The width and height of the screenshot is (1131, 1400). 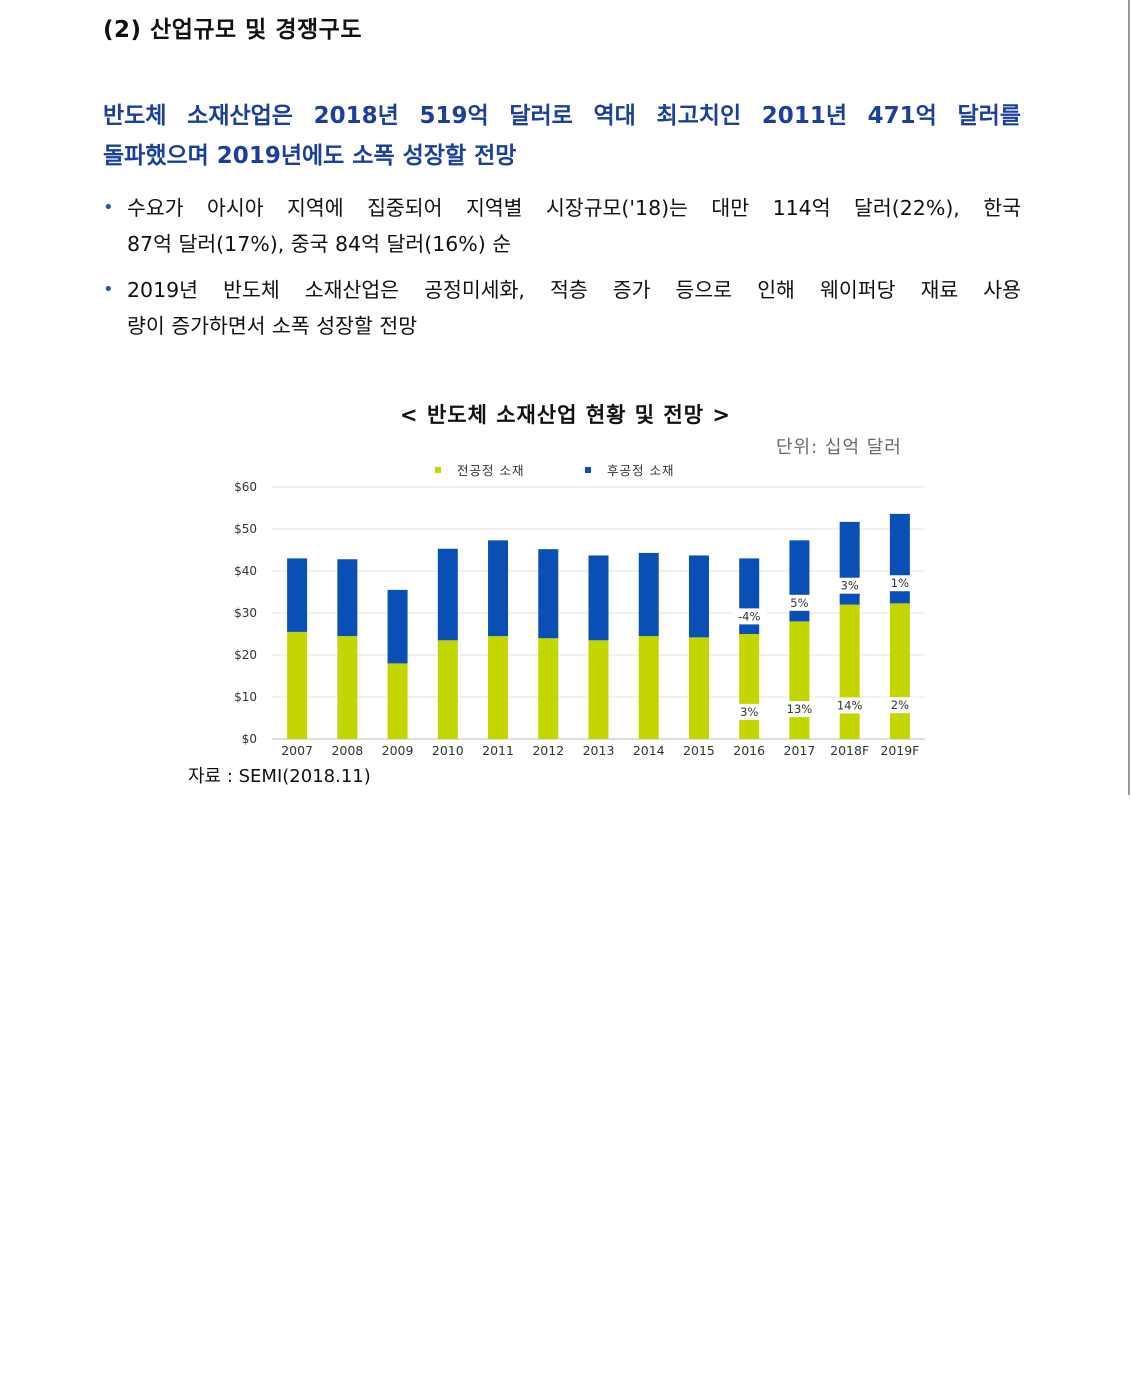 What do you see at coordinates (232, 30) in the screenshot?
I see `section-heading: (2) 산업규모 및 경쟁구도` at bounding box center [232, 30].